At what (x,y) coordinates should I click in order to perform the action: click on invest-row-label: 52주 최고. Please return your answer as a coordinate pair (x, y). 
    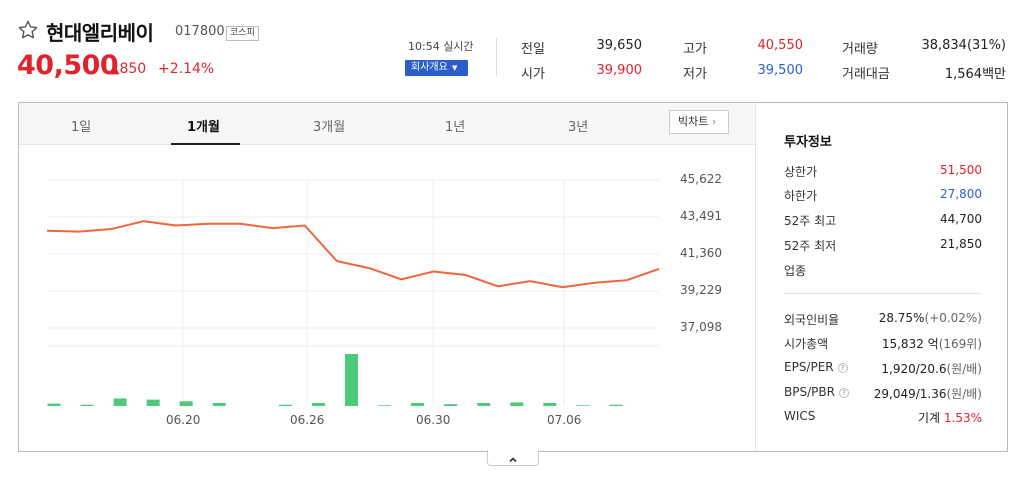
    Looking at the image, I should click on (810, 221).